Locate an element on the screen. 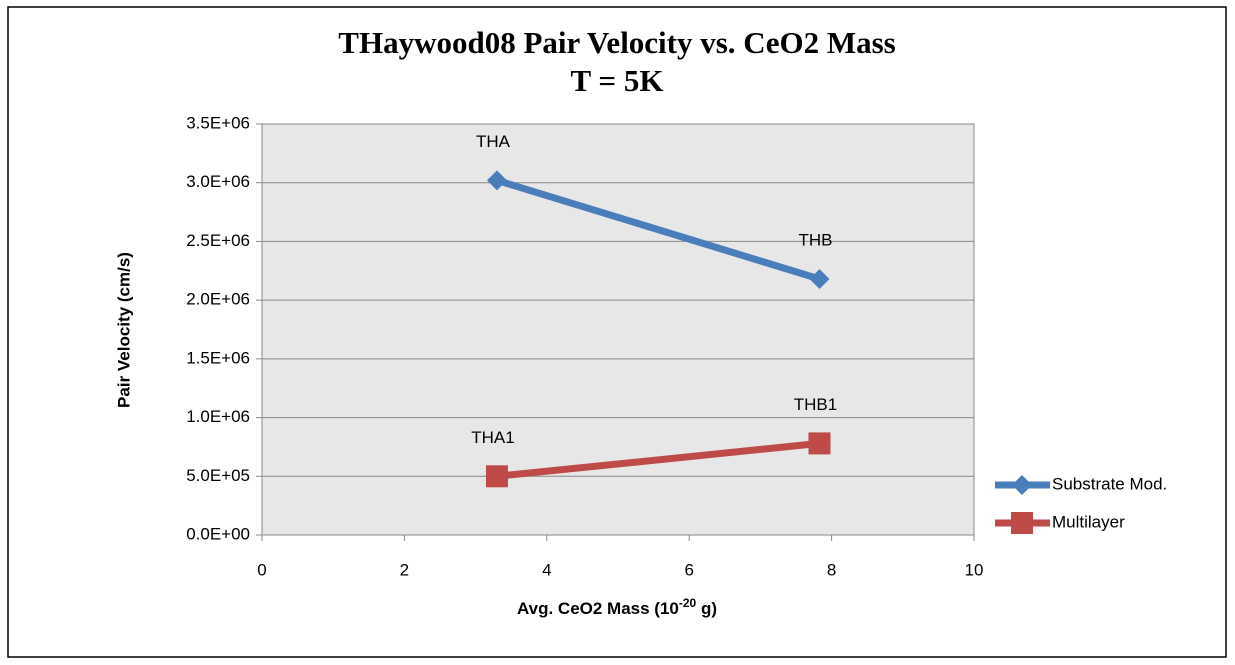 Image resolution: width=1235 pixels, height=665 pixels. y-tick-label: 5.0E+05 is located at coordinates (218, 475).